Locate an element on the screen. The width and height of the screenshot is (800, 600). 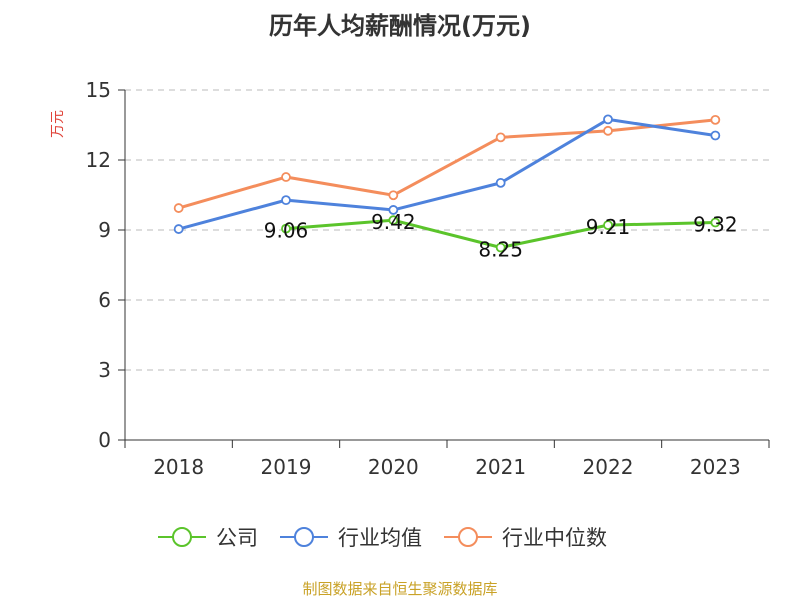
data-label: 9.32 is located at coordinates (715, 225).